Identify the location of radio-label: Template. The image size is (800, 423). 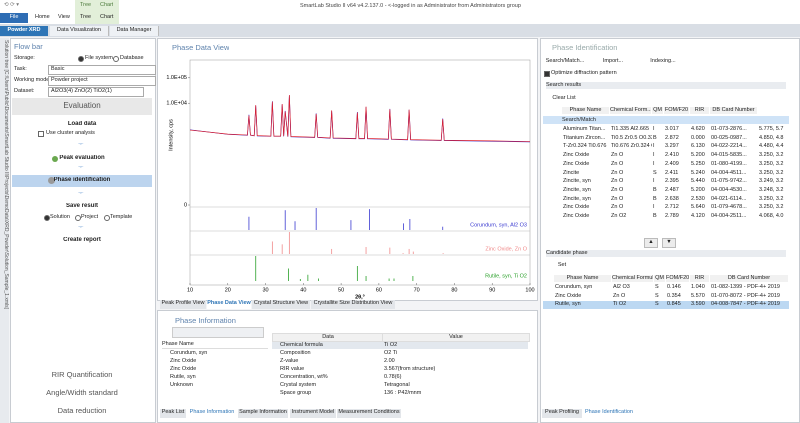
(121, 217).